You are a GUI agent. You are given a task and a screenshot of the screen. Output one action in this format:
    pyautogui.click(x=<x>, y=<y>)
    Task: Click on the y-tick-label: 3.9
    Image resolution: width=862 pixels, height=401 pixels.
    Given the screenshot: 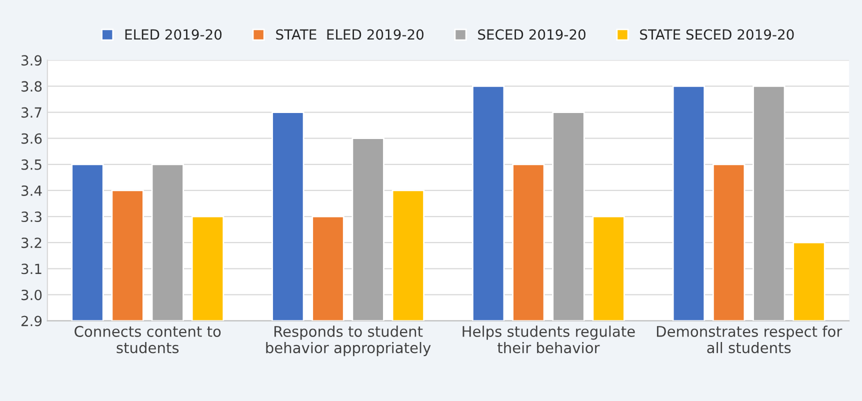 What is the action you would take?
    pyautogui.click(x=32, y=60)
    